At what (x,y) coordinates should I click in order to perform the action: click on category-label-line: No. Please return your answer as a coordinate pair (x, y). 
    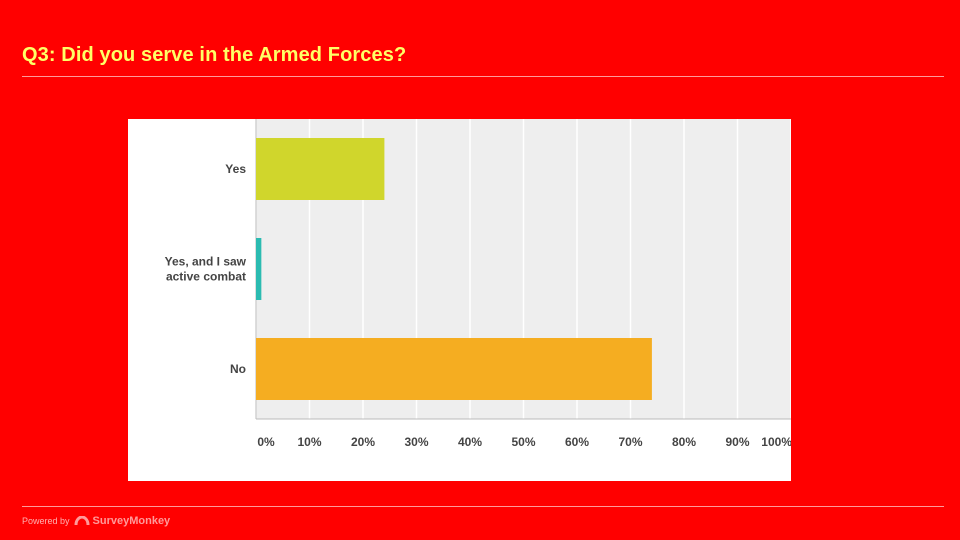
    Looking at the image, I should click on (238, 369).